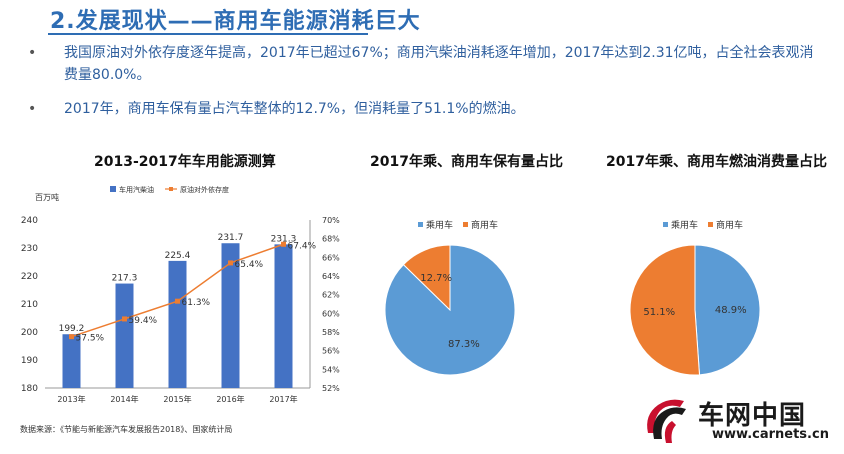 The height and width of the screenshot is (454, 844). I want to click on x-tick-label: 2015年, so click(177, 399).